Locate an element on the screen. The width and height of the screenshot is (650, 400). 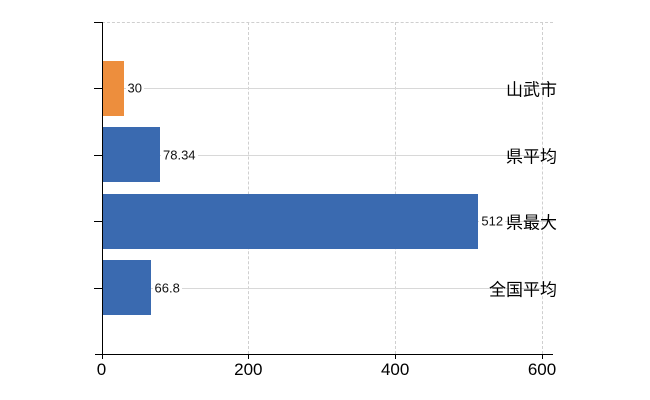
bar-value-label: 78.34 is located at coordinates (179, 155).